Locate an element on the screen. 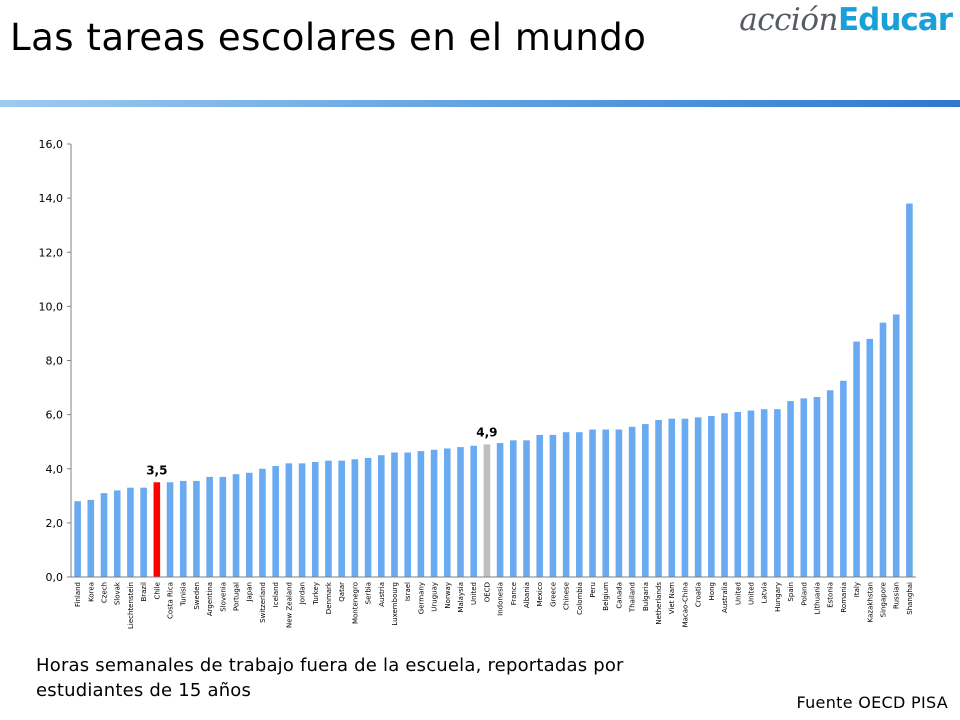 The image size is (960, 720). x-tick-label: Jordan is located at coordinates (303, 593).